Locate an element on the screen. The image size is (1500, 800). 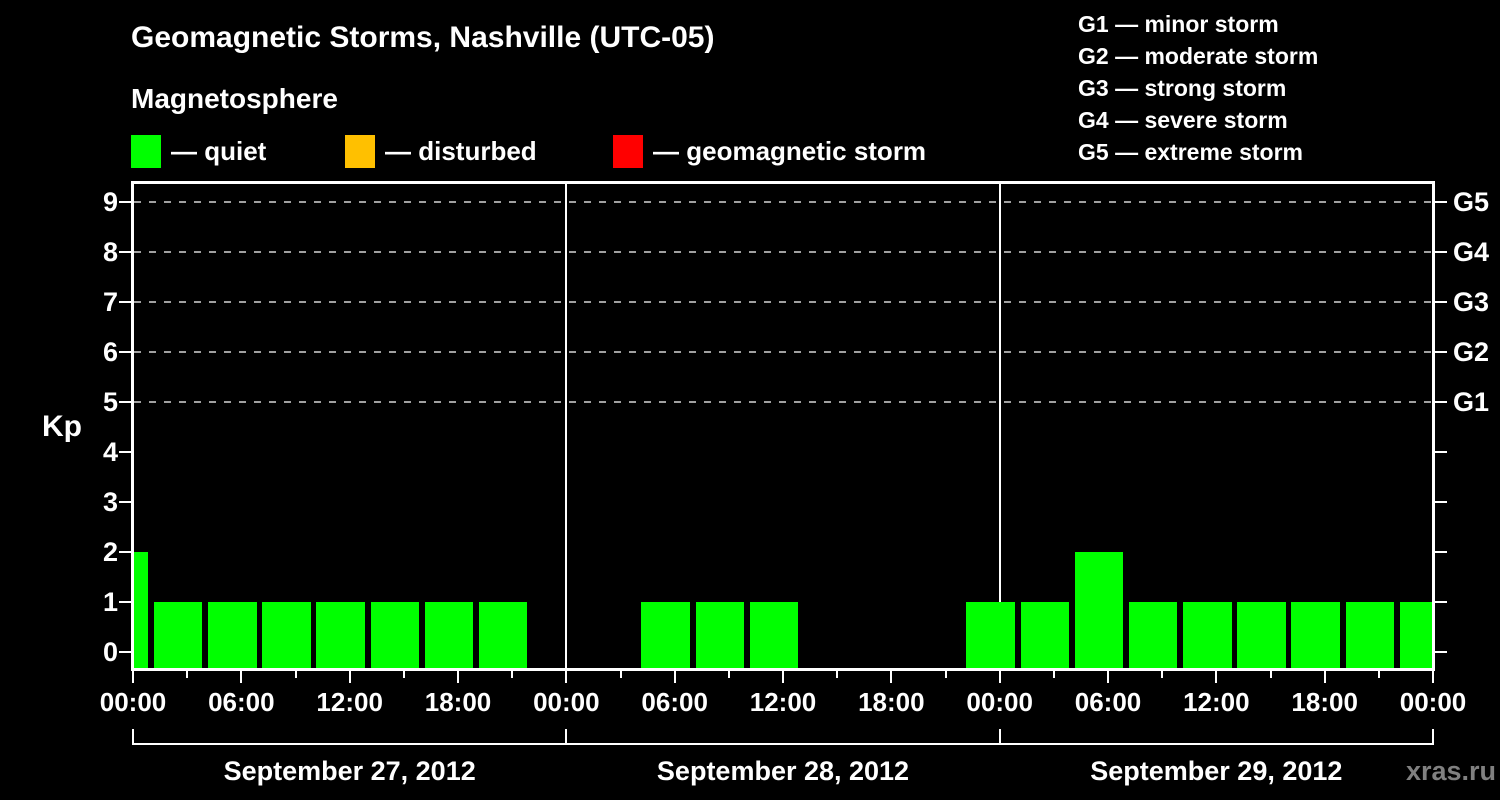
legend-item-quiet: — quiet is located at coordinates (198, 151).